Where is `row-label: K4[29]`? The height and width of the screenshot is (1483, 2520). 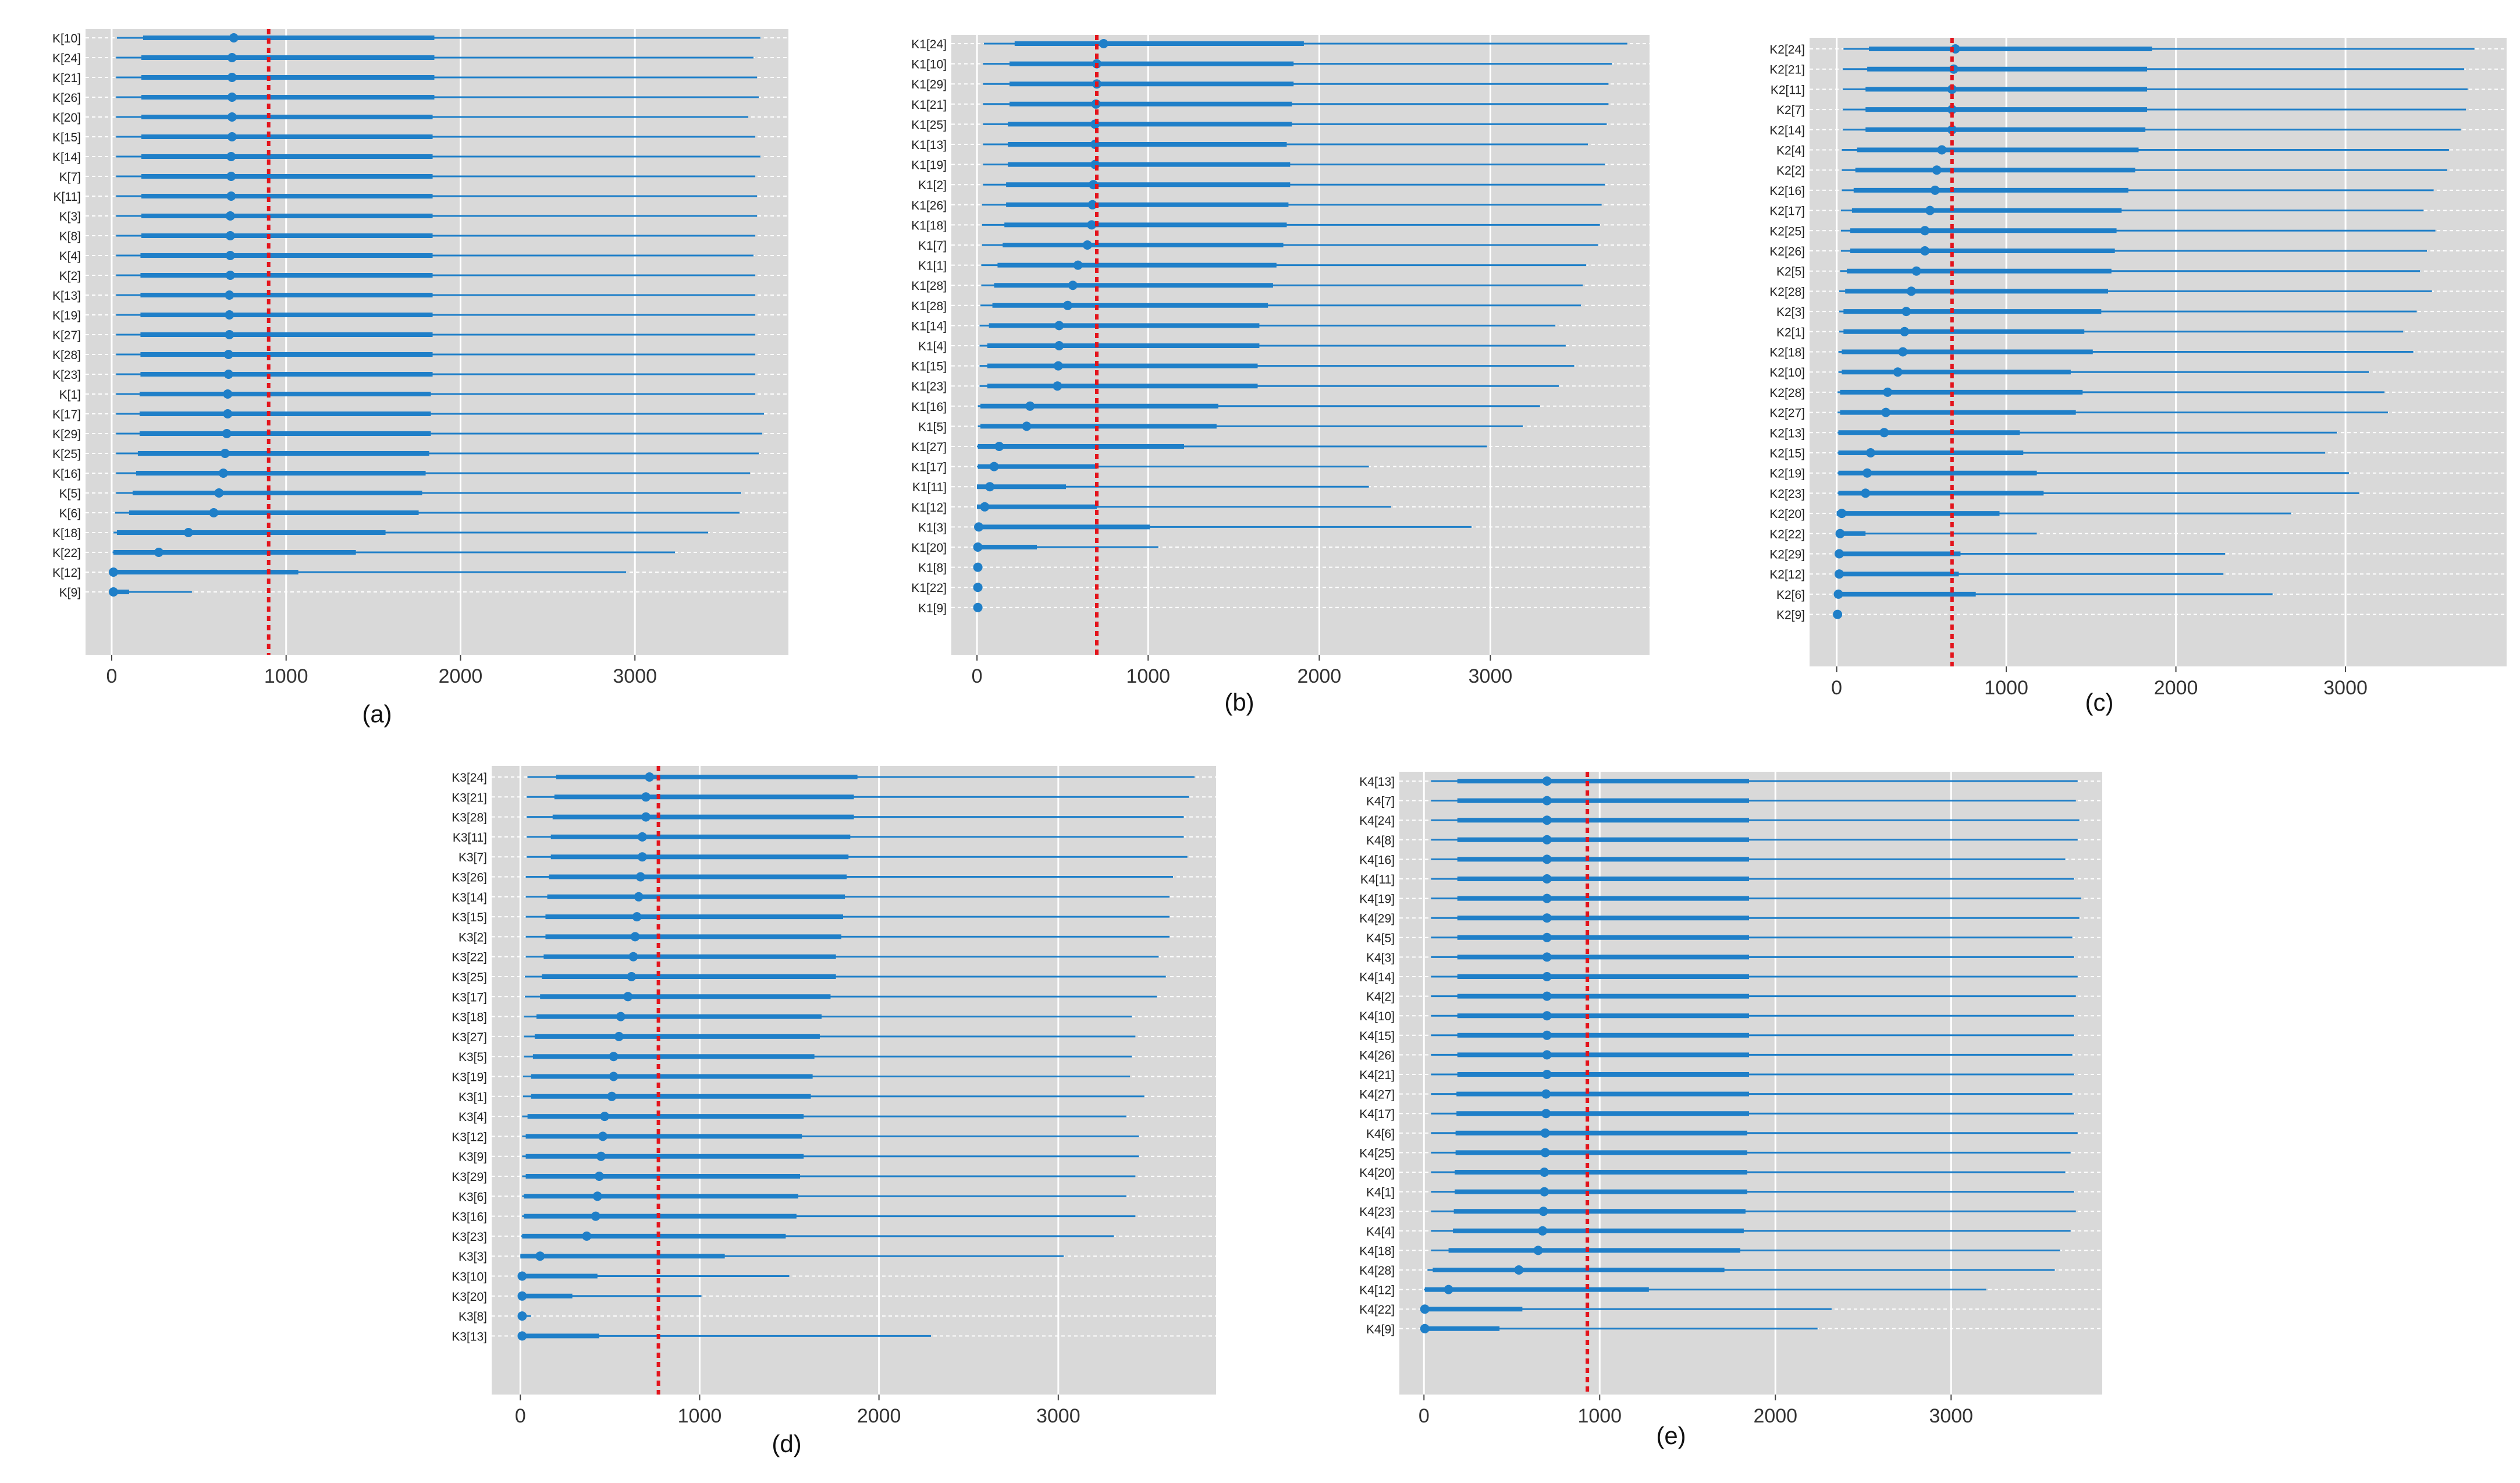
row-label: K4[29] is located at coordinates (1377, 918).